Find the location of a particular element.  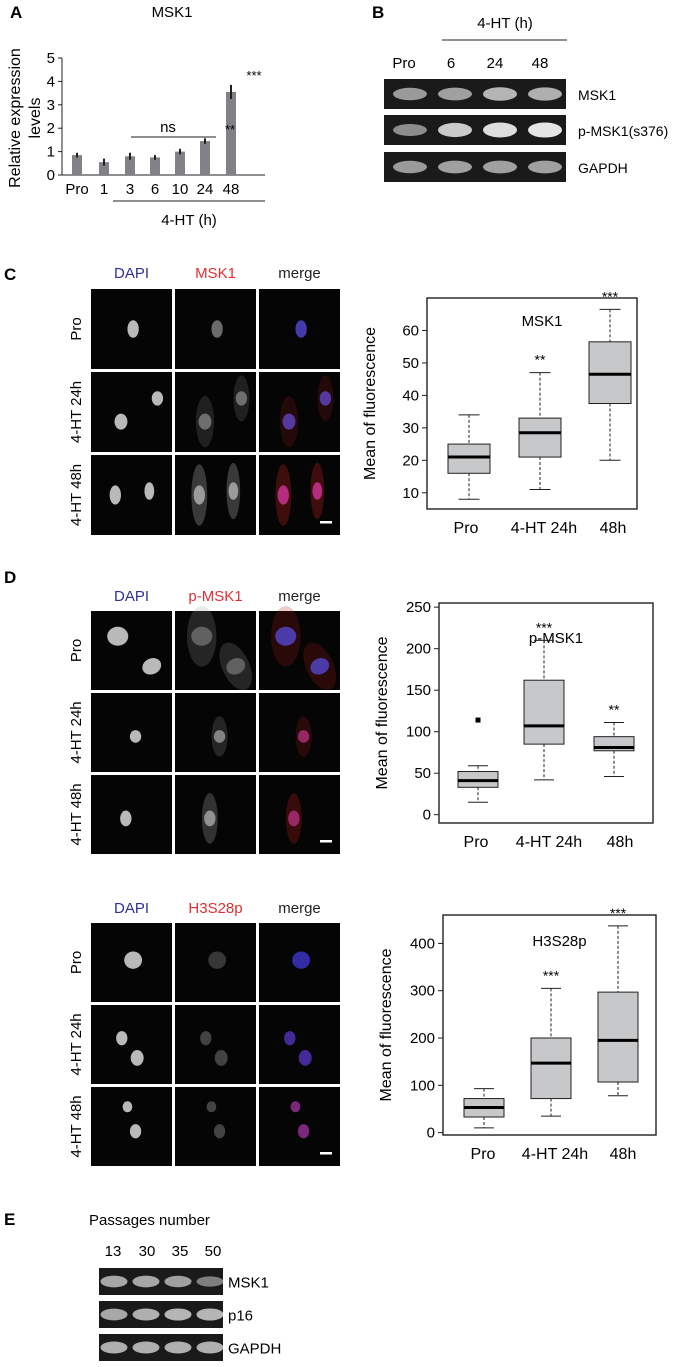

boxplot-outlier is located at coordinates (478, 720).